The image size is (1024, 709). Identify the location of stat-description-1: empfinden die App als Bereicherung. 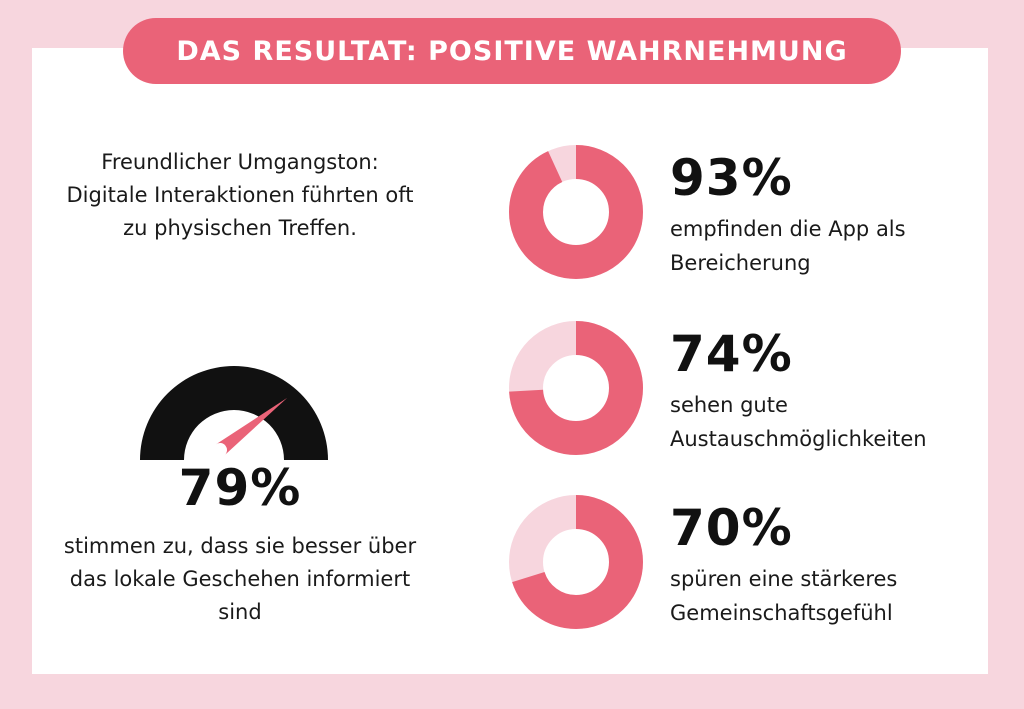
(788, 246).